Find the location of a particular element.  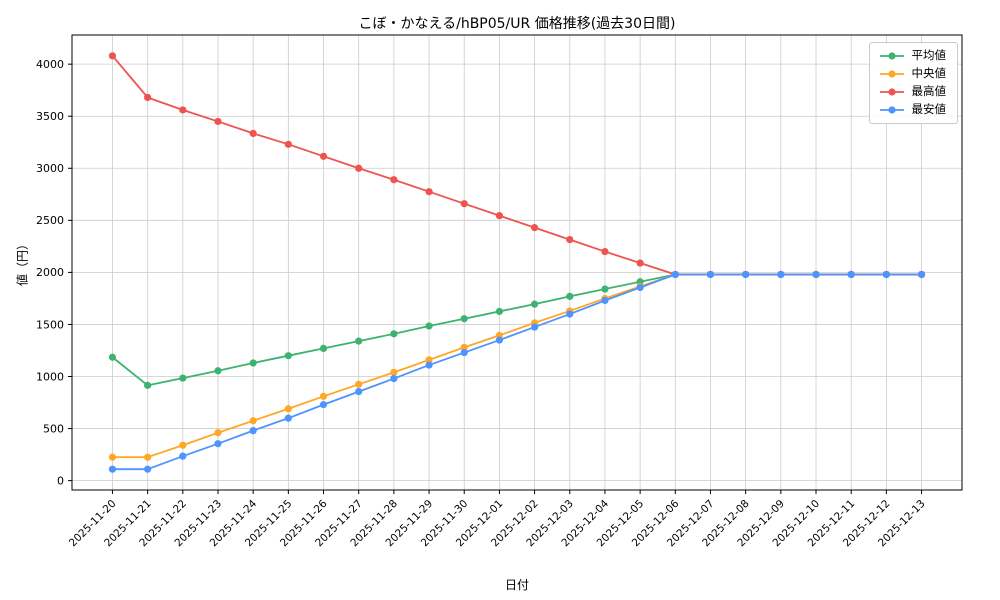

legend-item: 最安値 is located at coordinates (913, 109).